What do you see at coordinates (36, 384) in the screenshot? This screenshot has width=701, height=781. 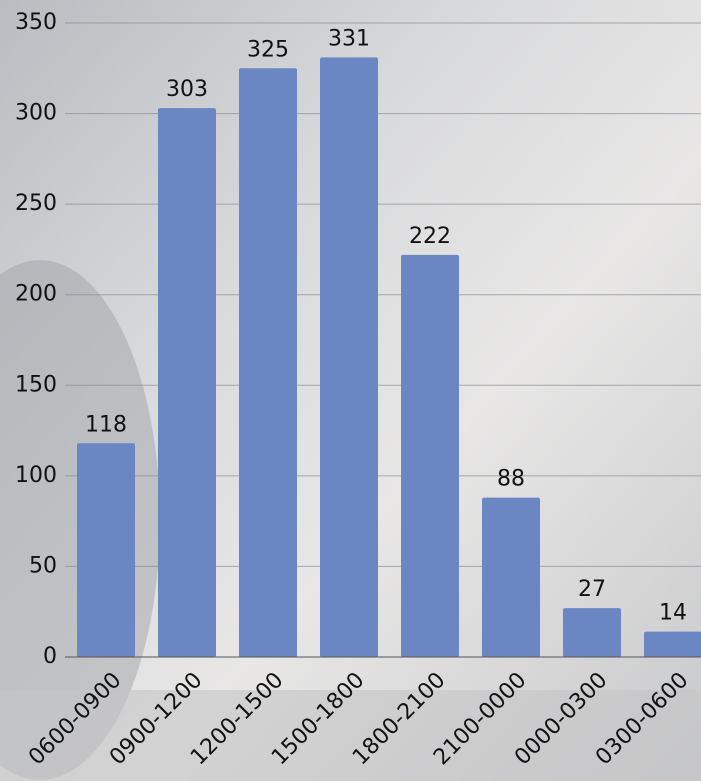 I see `y-tick-label: 150` at bounding box center [36, 384].